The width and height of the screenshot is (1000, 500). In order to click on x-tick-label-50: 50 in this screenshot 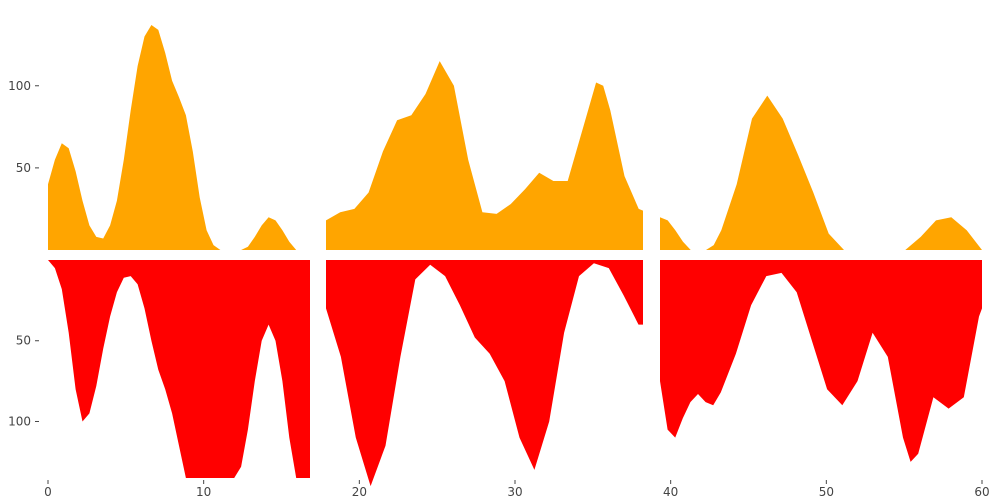, I will do `click(826, 492)`.